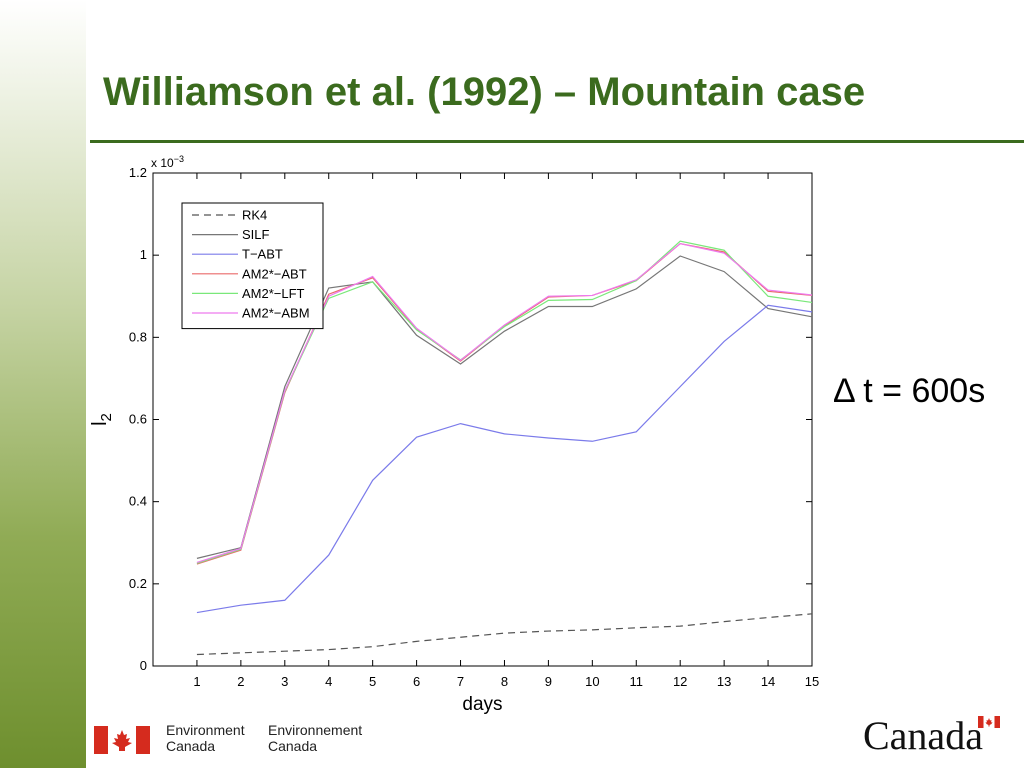  I want to click on wordmark-flag-icon, so click(989, 722).